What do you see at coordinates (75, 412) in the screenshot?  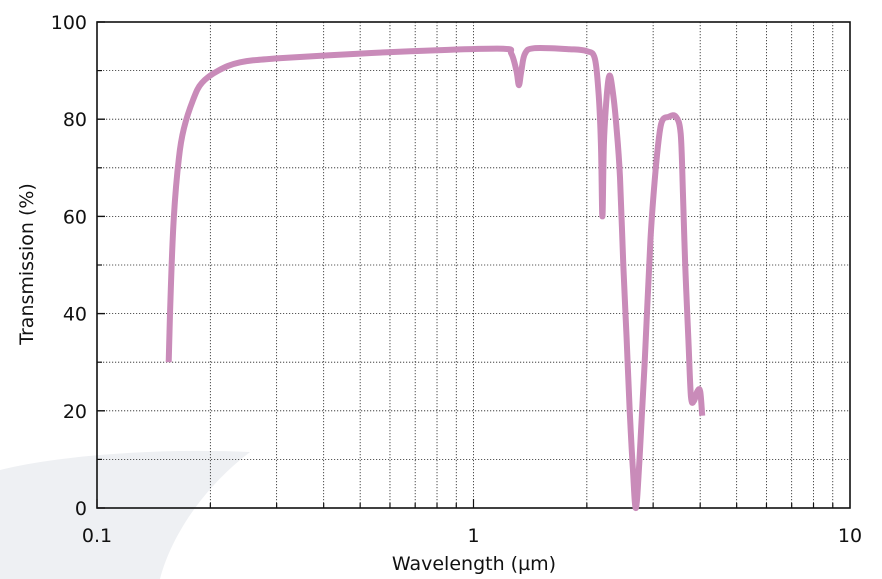 I see `y-tick-label: 20` at bounding box center [75, 412].